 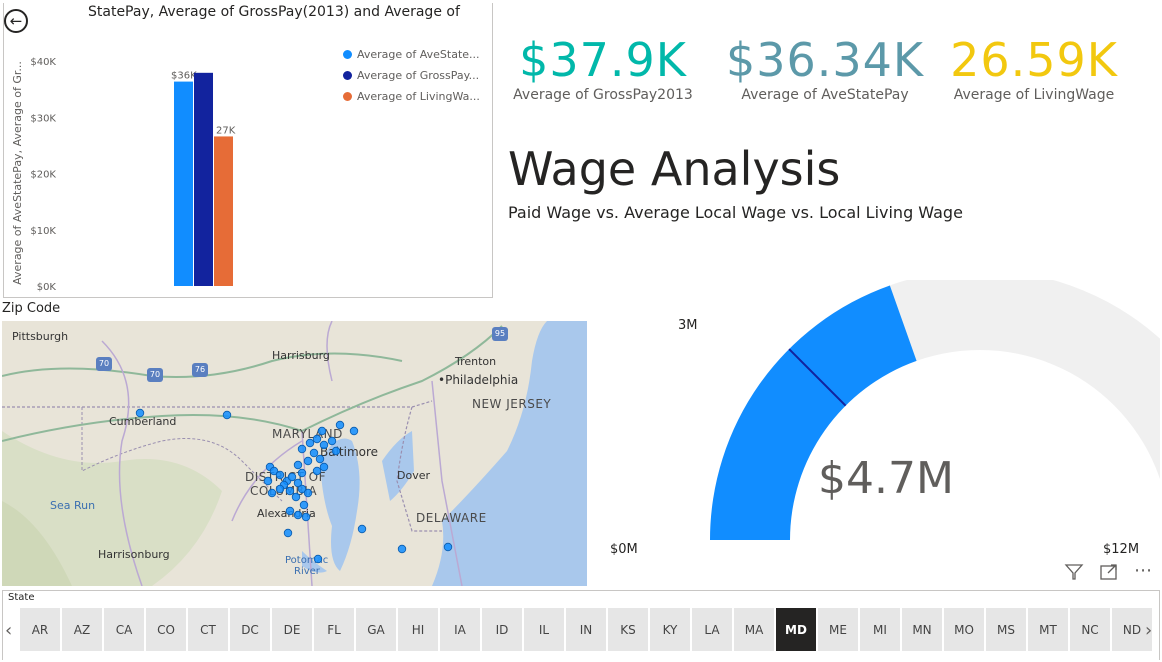 I want to click on bar-data-label: 27K, so click(x=226, y=130).